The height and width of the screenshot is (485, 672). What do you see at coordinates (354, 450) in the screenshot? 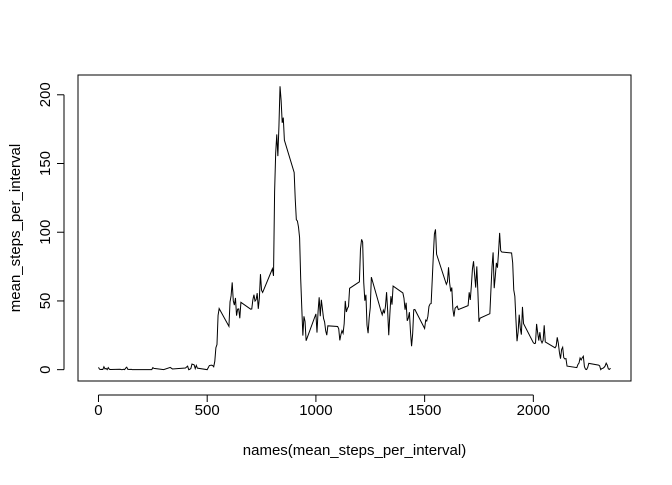
I see `x-axis-title: names(mean_steps_per_interval)` at bounding box center [354, 450].